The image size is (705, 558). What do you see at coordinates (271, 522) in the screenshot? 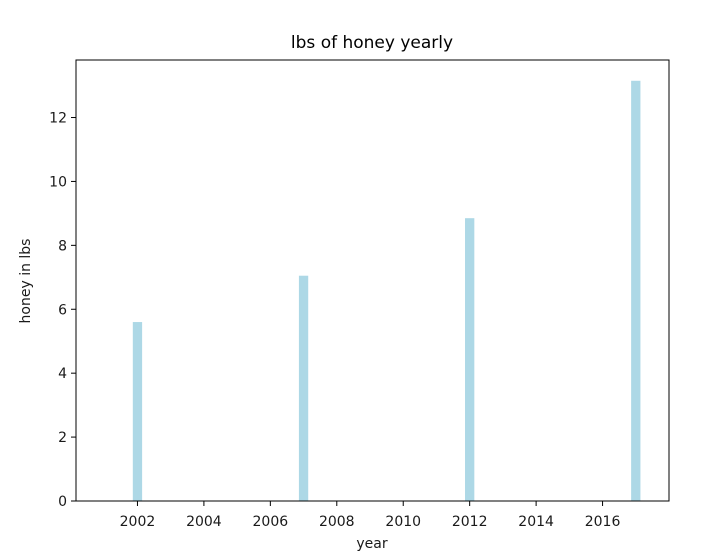
I see `x-tick-label: 2006` at bounding box center [271, 522].